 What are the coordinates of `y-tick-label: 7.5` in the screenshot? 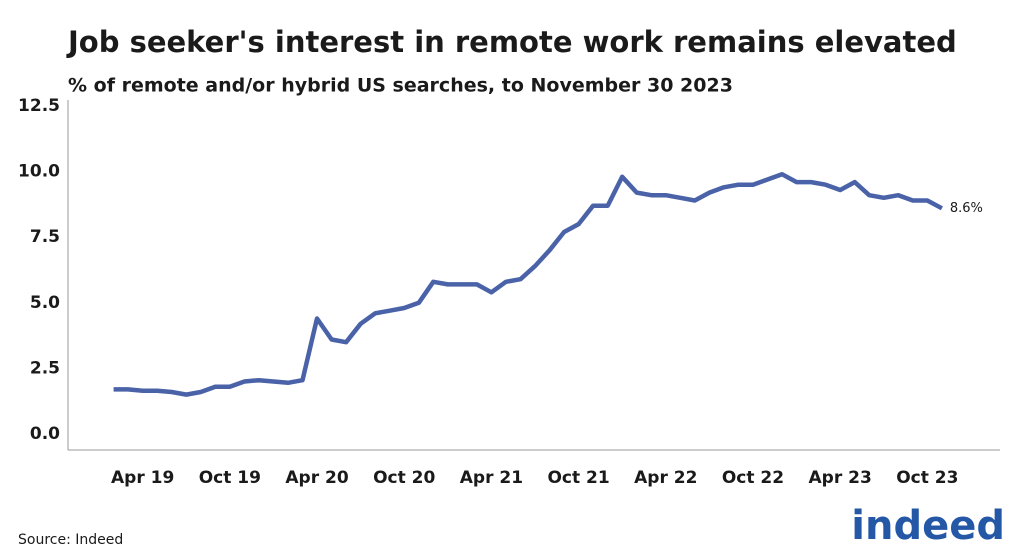 It's located at (45, 237).